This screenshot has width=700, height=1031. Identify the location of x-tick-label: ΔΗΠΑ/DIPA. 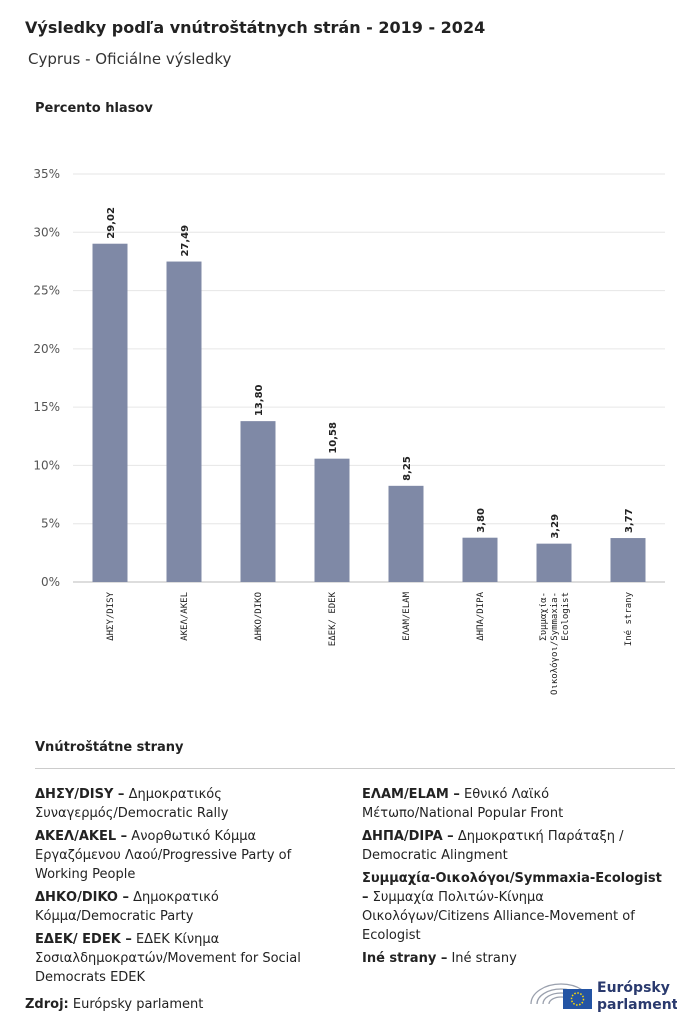
(481, 615).